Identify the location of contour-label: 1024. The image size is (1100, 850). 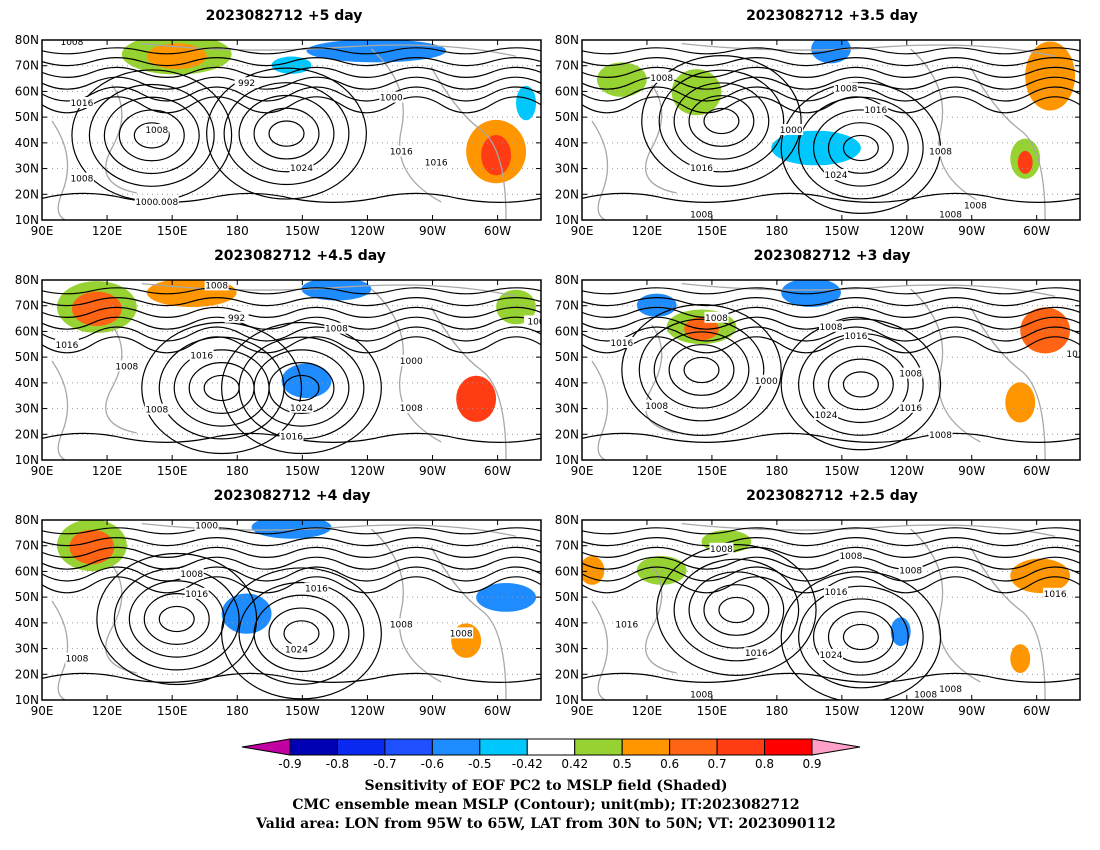
(836, 176).